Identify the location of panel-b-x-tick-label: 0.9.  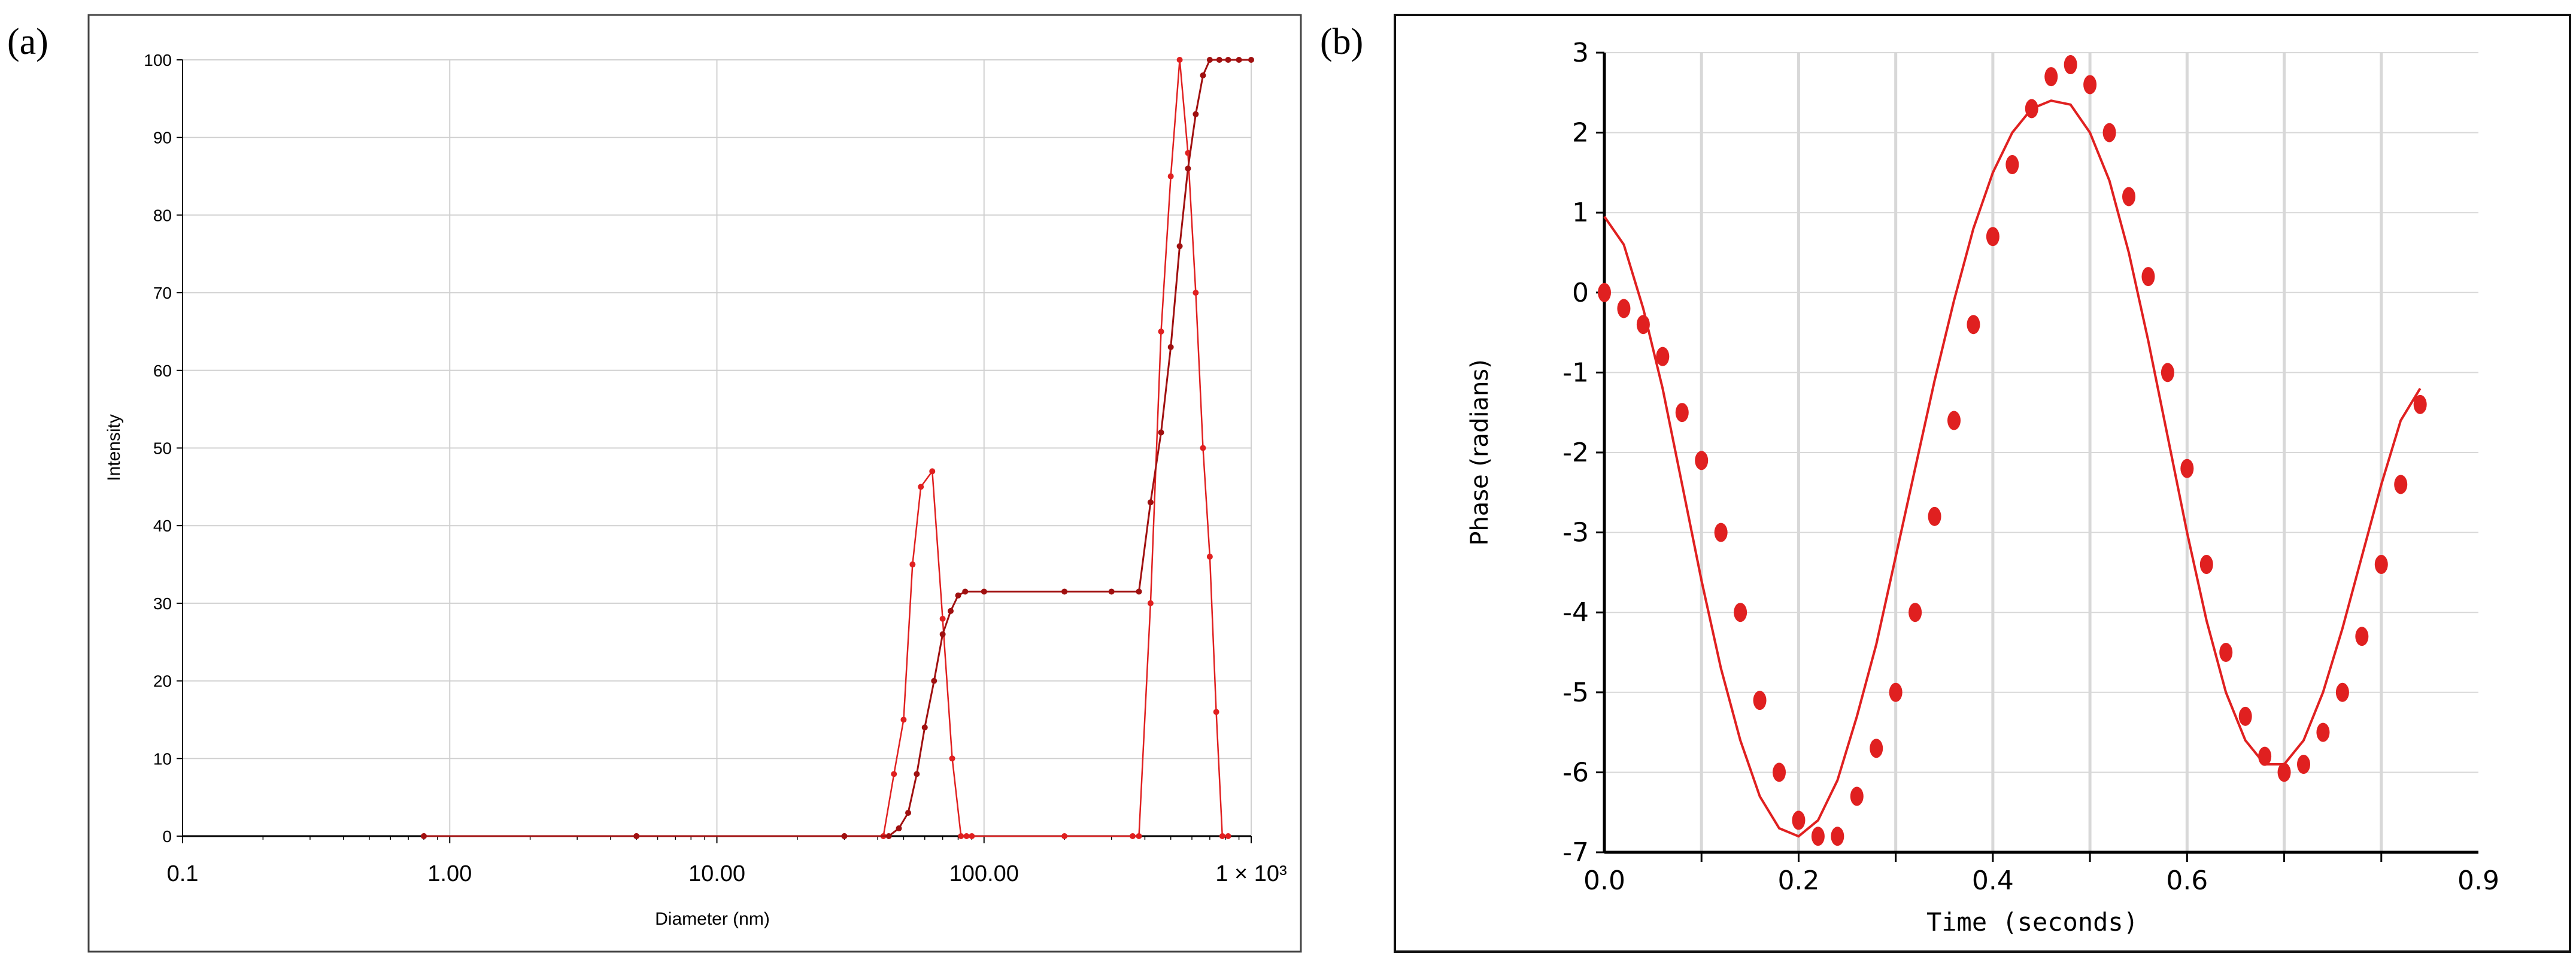
(2478, 880).